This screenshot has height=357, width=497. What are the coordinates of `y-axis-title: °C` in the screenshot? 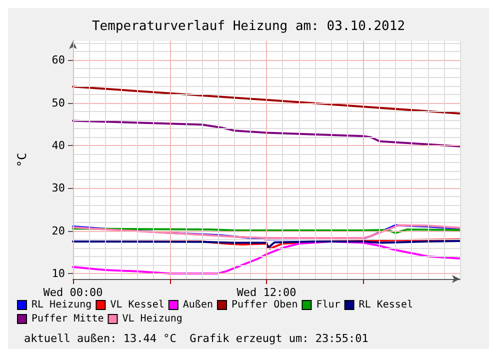 It's located at (22, 160).